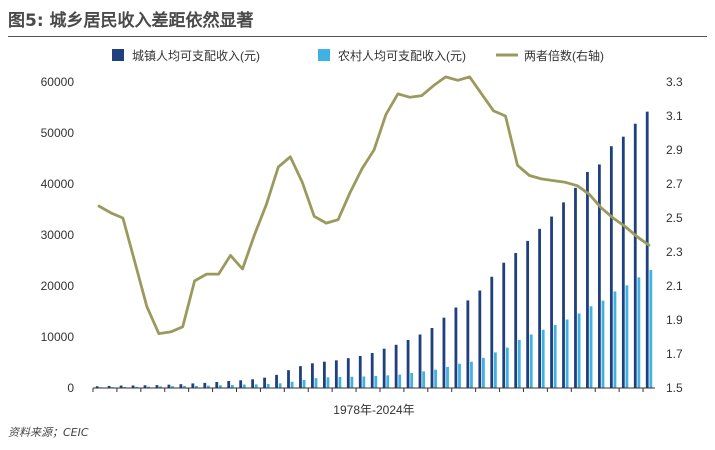 The image size is (715, 450). What do you see at coordinates (131, 21) in the screenshot?
I see `chart-title: 图5: 城乡居民收入差距依然显著` at bounding box center [131, 21].